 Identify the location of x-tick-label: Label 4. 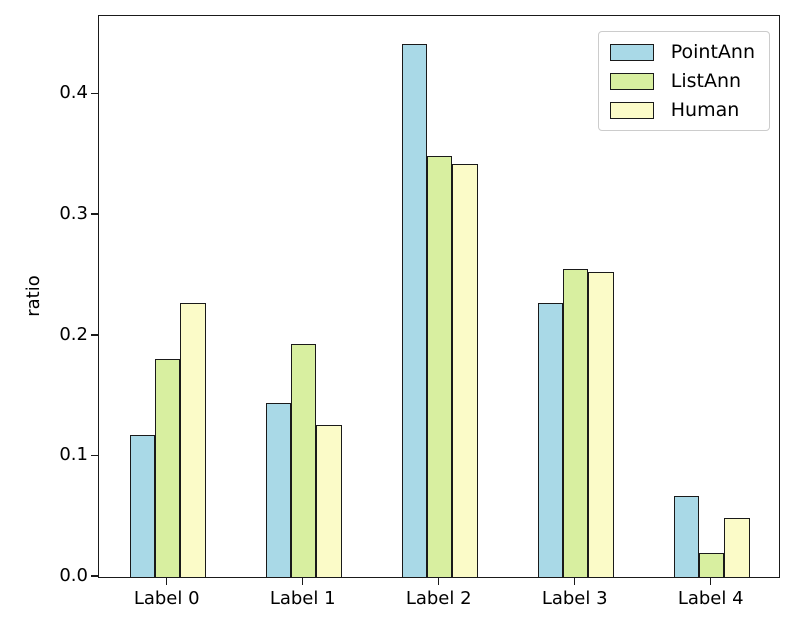
(710, 598).